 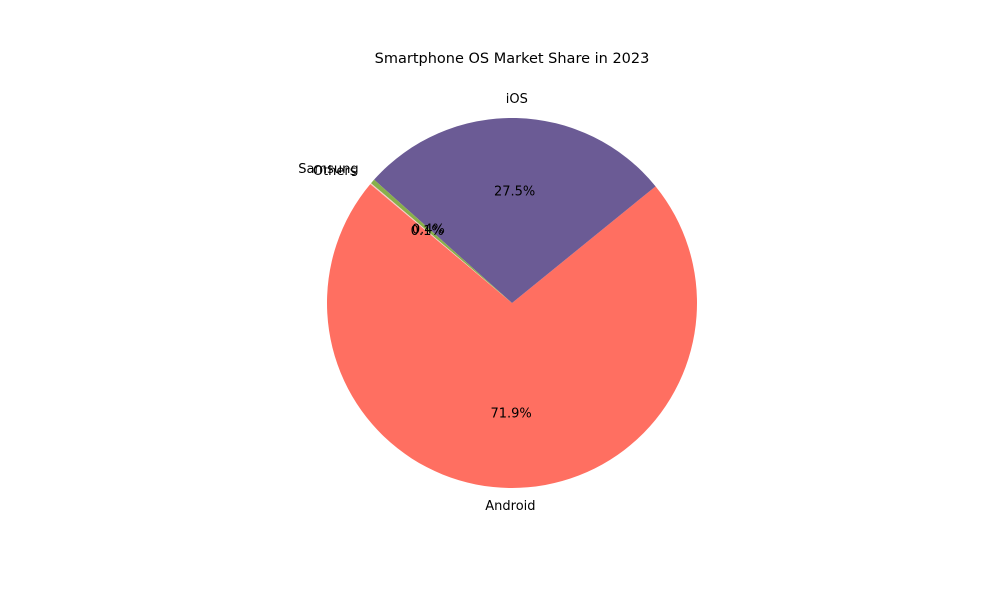 What do you see at coordinates (510, 413) in the screenshot?
I see `slice-pct-android: 71.9%` at bounding box center [510, 413].